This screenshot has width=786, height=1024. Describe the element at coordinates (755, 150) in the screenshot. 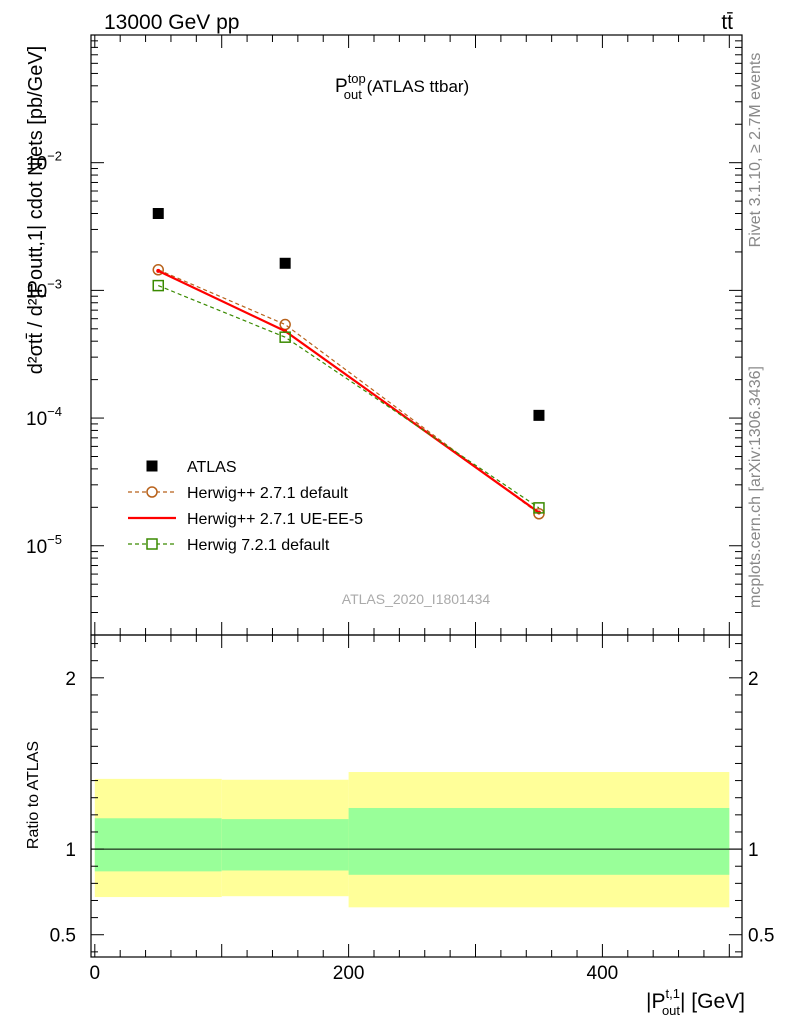

I see `rivet-version-label: Rivet 3.1.10, ≥ 2.7M events` at that location.